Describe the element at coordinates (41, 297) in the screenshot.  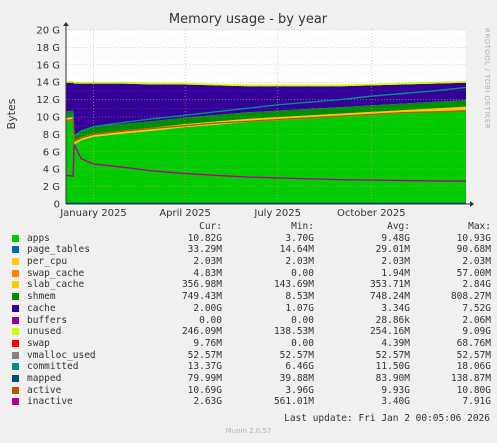
I see `legend-series-name: shmem` at that location.